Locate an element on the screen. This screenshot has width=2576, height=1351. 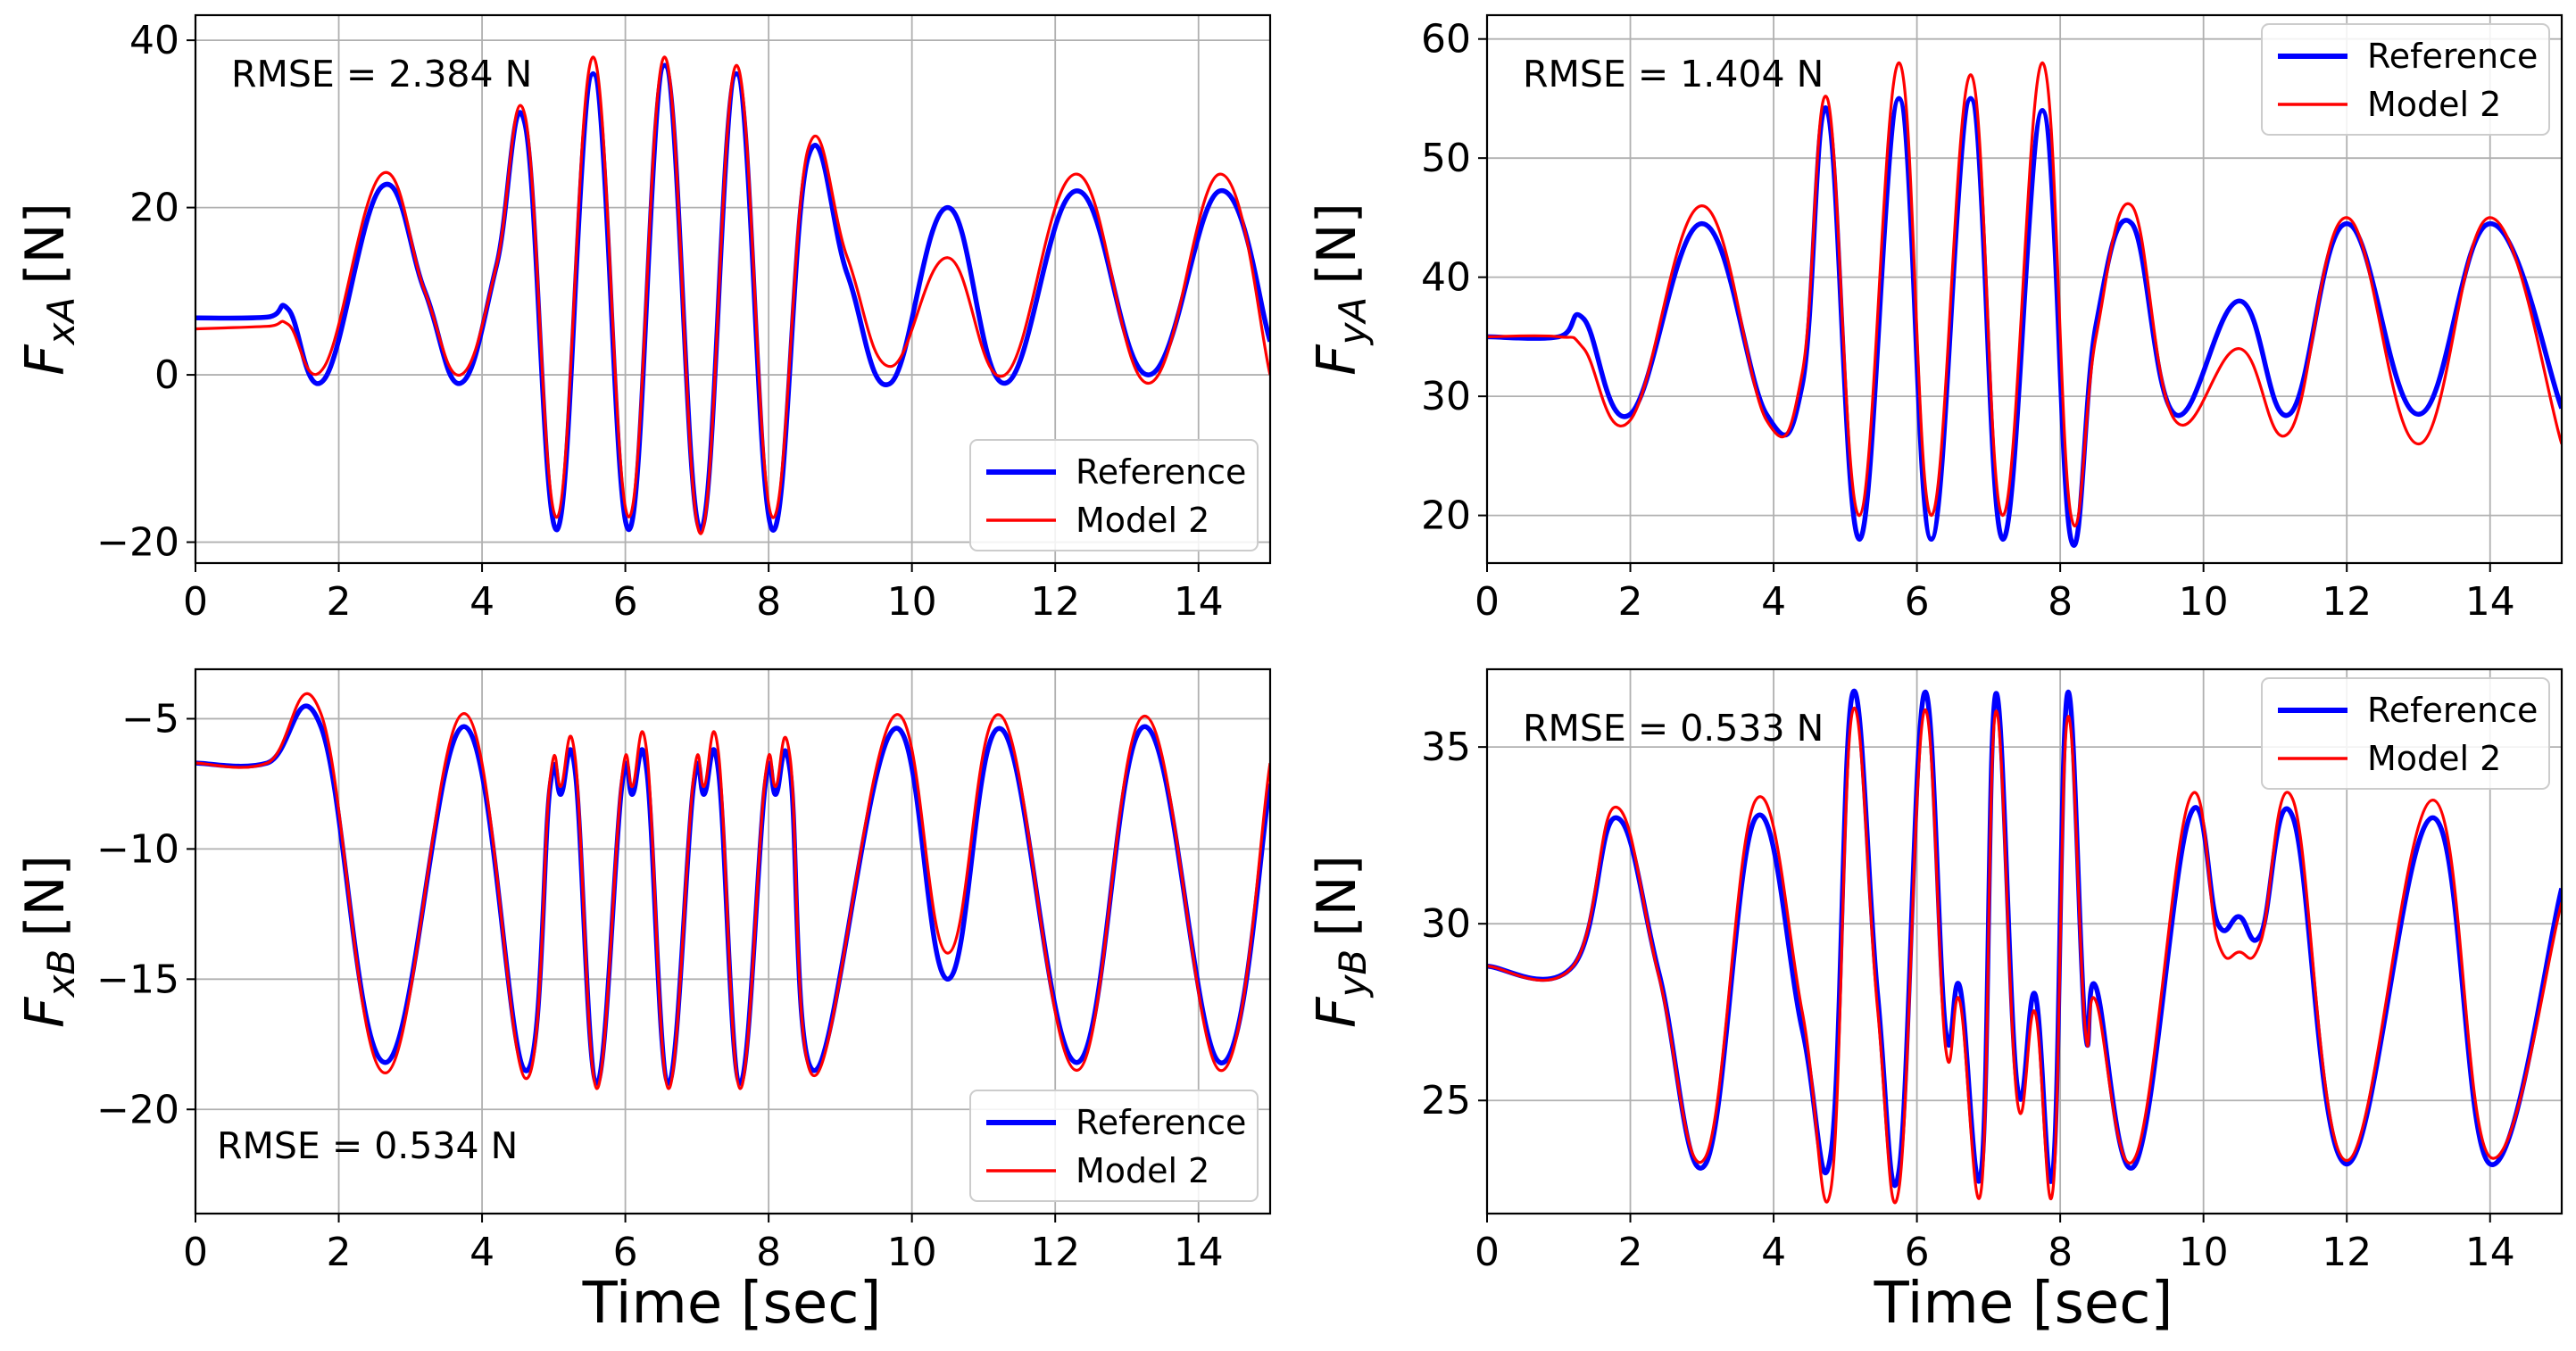
y-tick-label: 35 is located at coordinates (1446, 747).